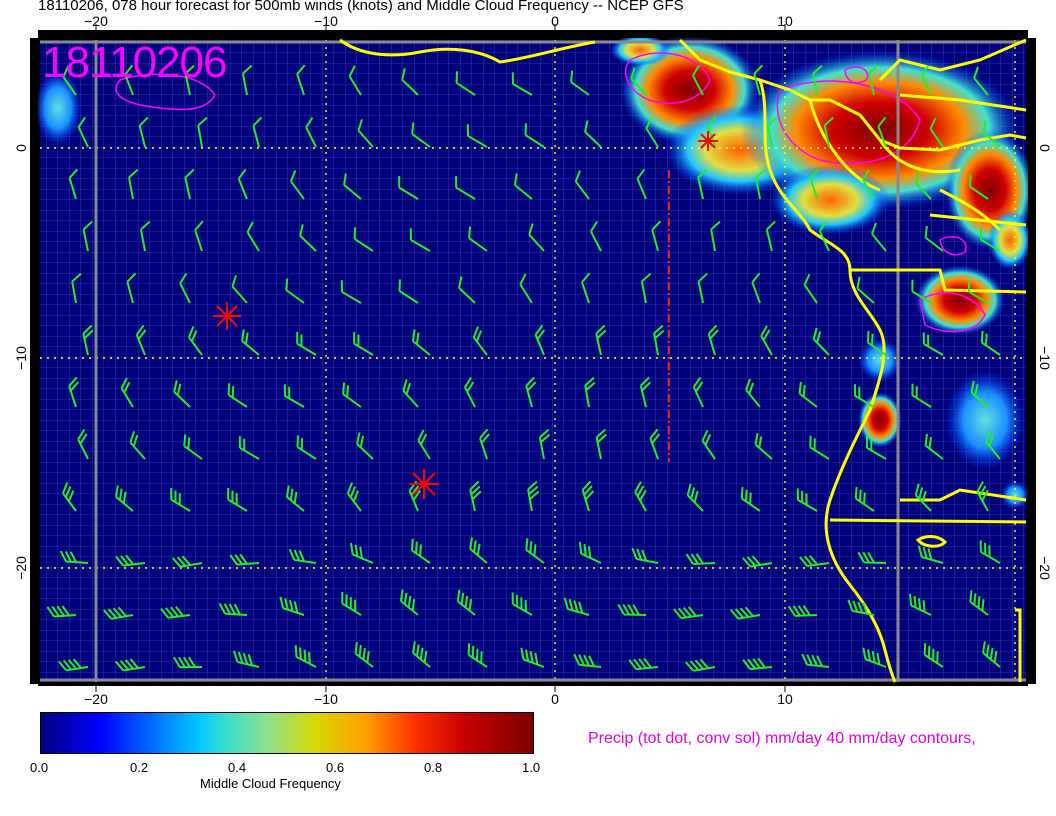 The height and width of the screenshot is (816, 1056). I want to click on bottom-axis-label: 10, so click(785, 699).